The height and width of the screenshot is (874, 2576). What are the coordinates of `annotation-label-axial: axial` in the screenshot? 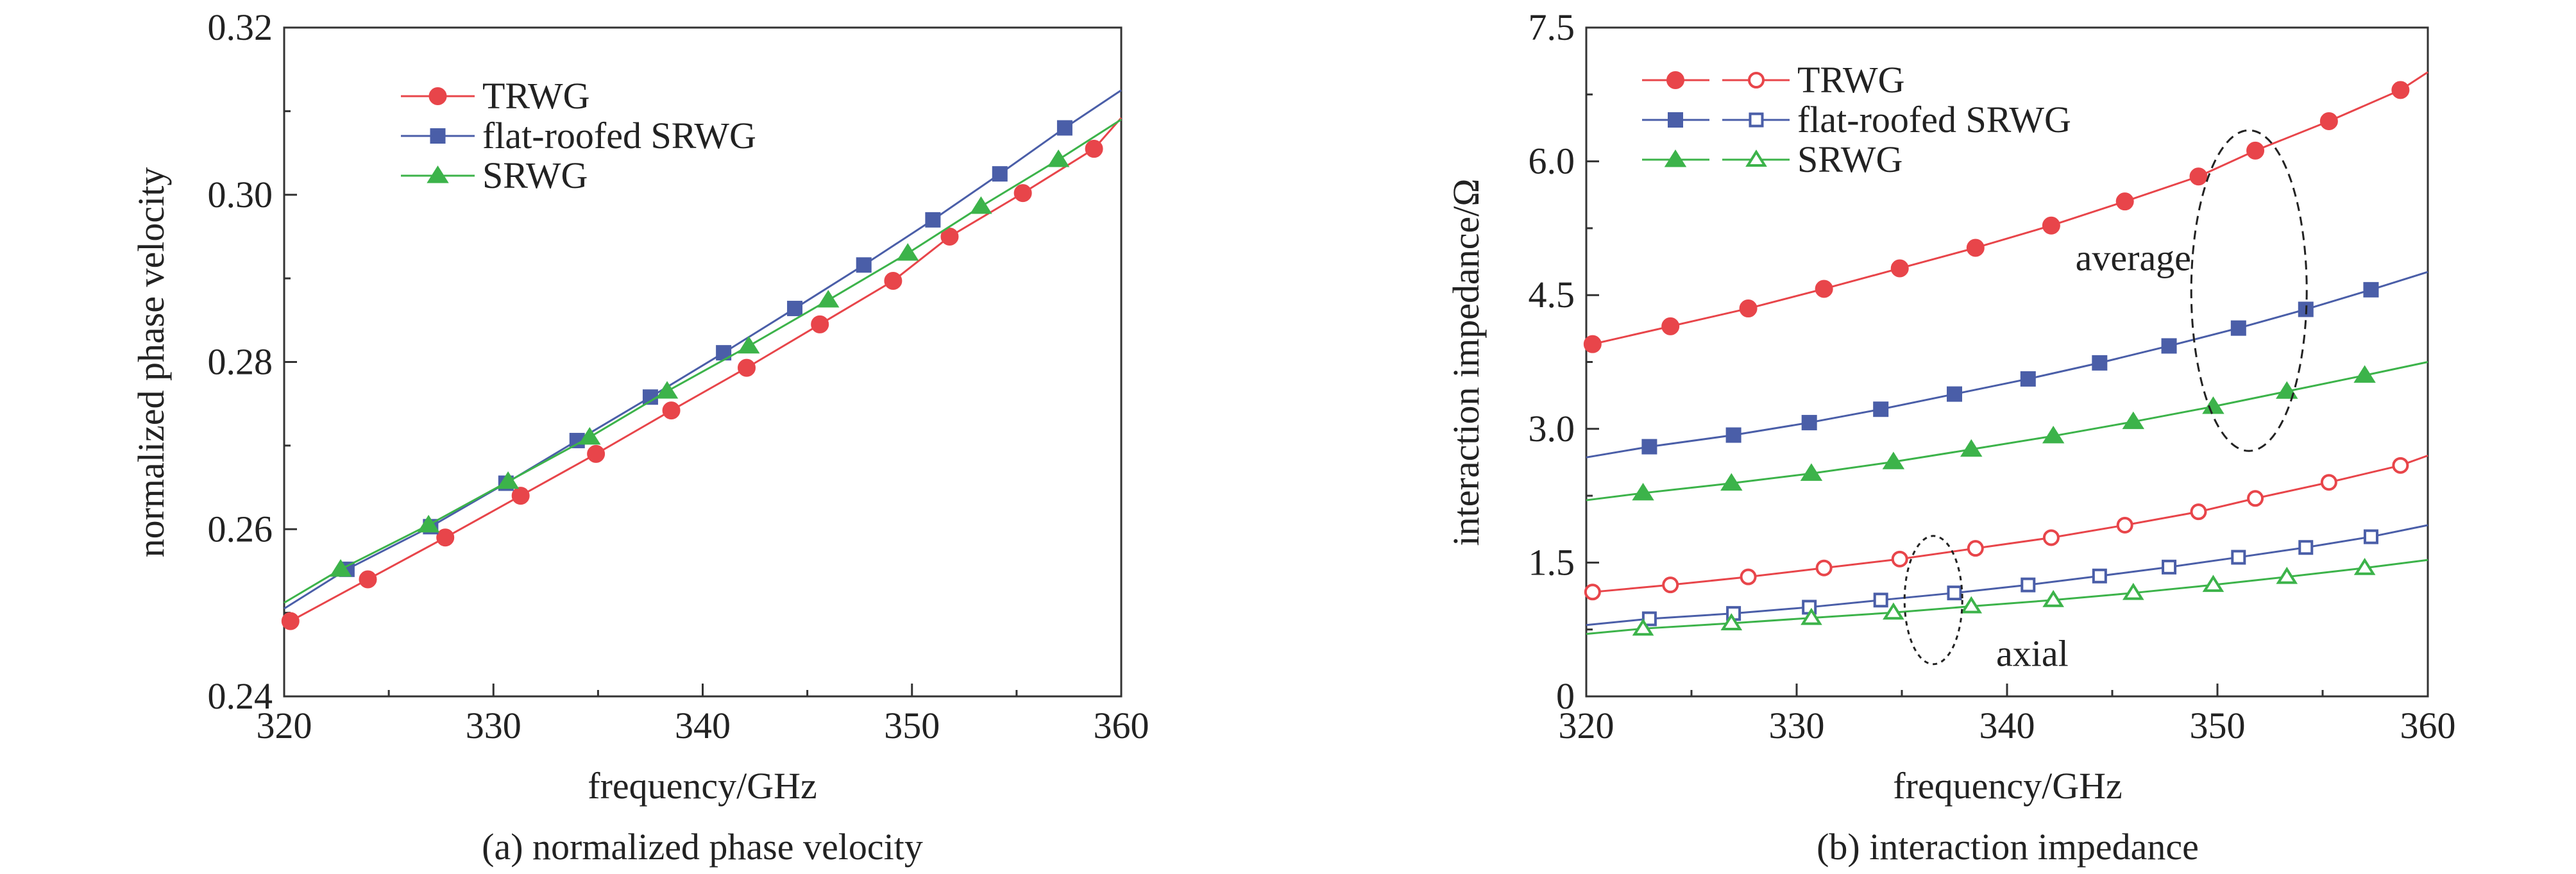 It's located at (2032, 654).